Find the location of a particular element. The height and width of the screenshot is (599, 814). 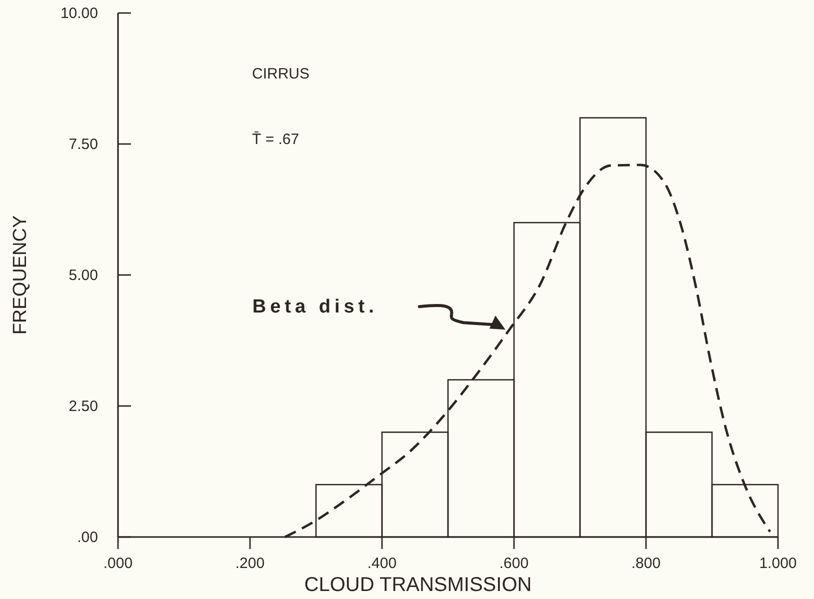

x-tick-label: 1.000 is located at coordinates (778, 563).